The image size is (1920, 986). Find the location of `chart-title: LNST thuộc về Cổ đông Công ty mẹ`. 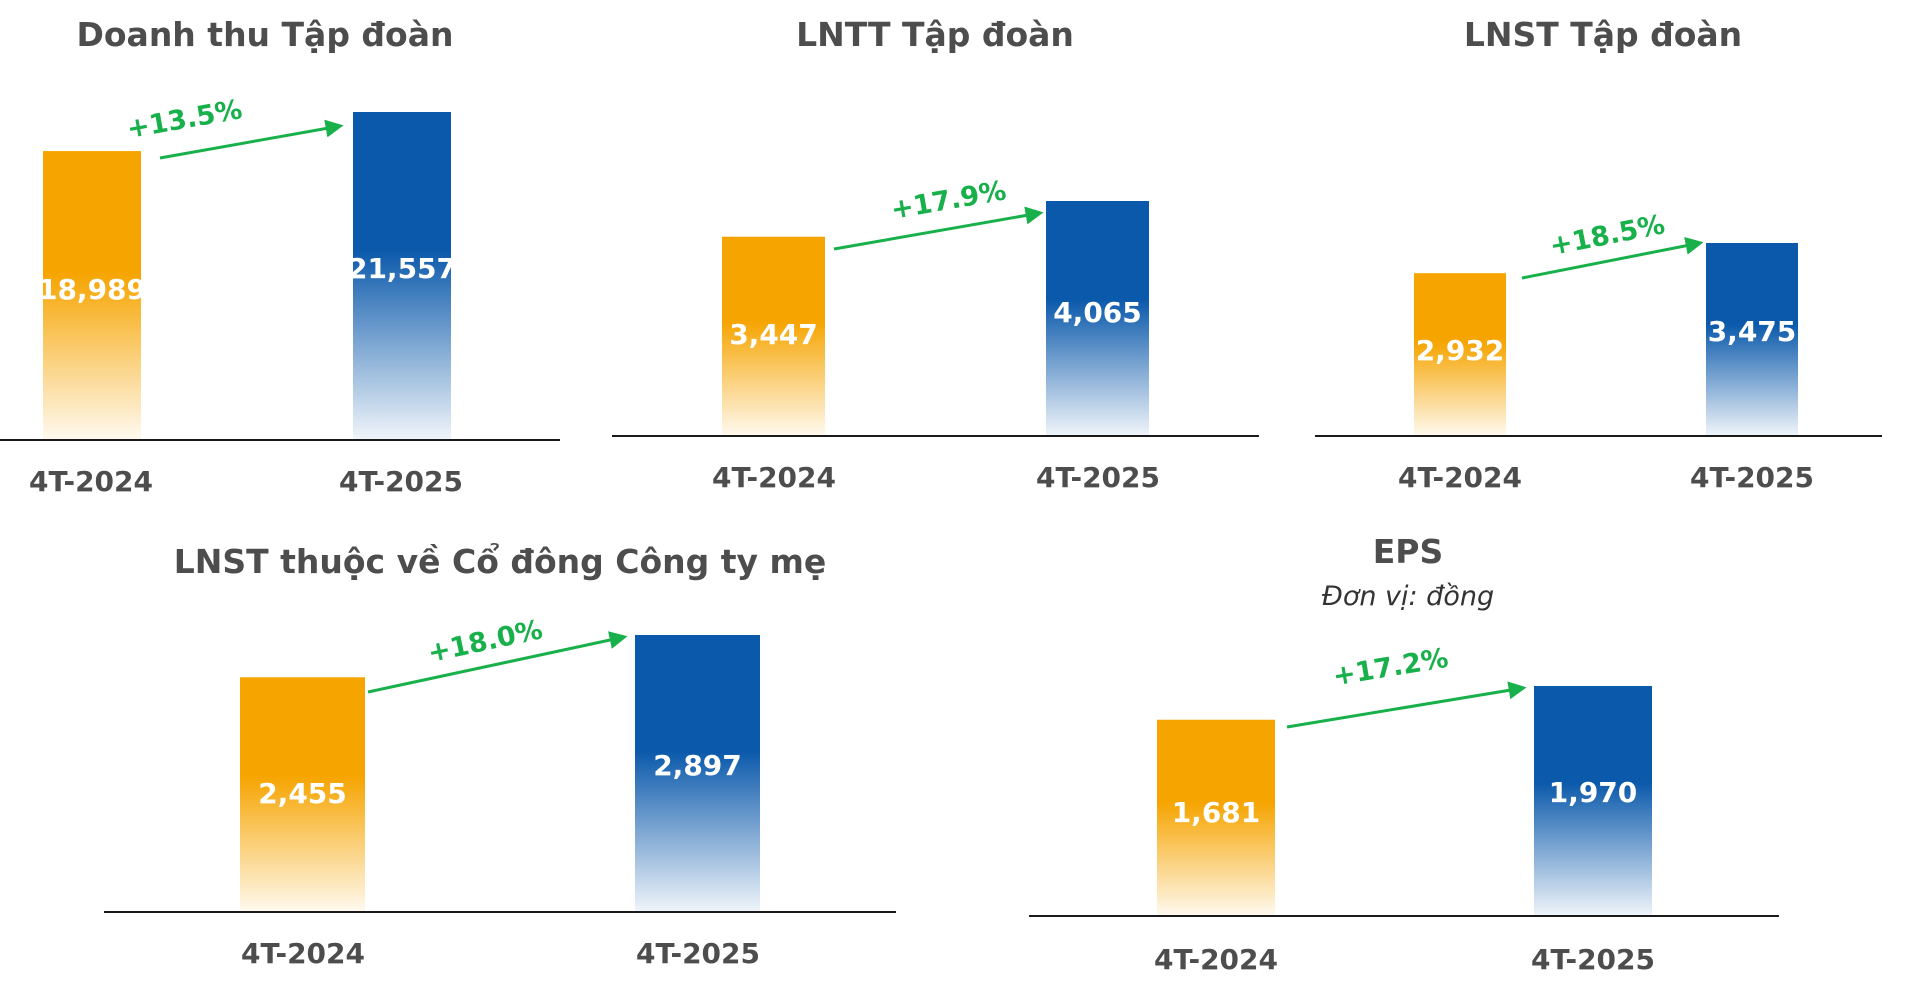

chart-title: LNST thuộc về Cổ đông Công ty mẹ is located at coordinates (500, 561).